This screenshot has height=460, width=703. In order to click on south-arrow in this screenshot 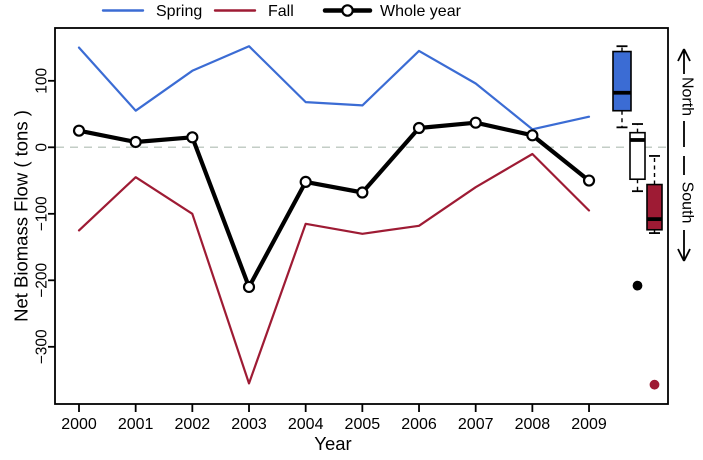, I will do `click(684, 209)`.